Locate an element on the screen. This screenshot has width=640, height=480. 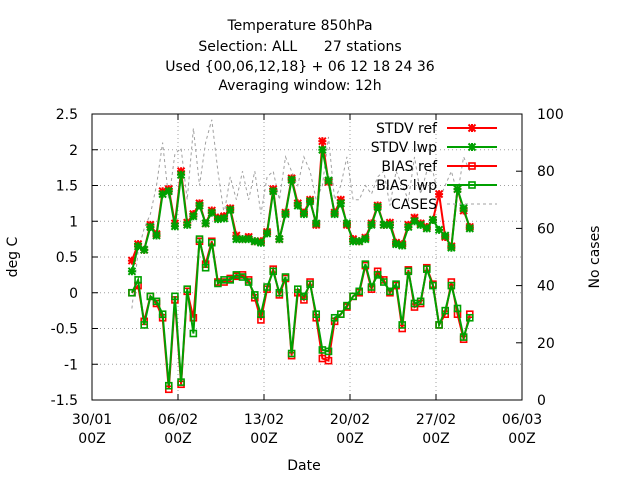
y2-tick-label: 60 is located at coordinates (546, 229).